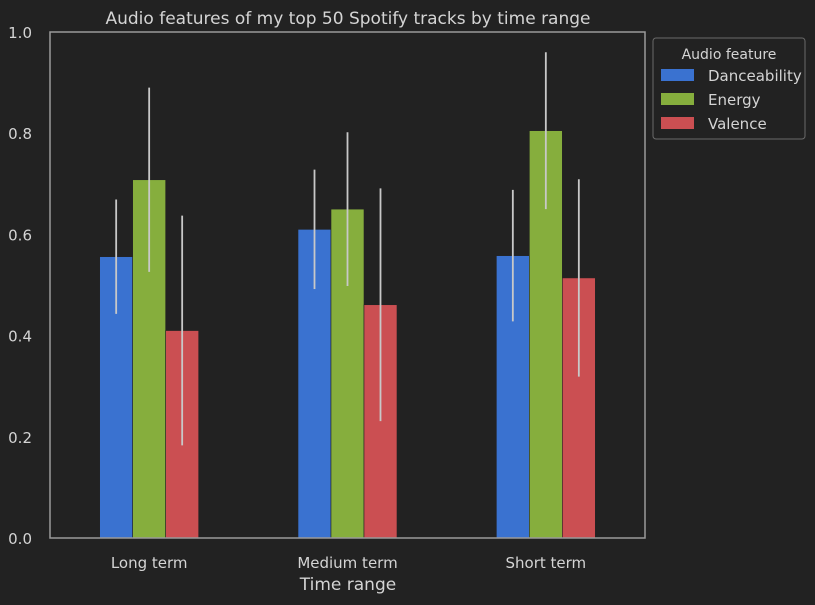 The image size is (815, 605). I want to click on legend-swatch-valence, so click(677, 123).